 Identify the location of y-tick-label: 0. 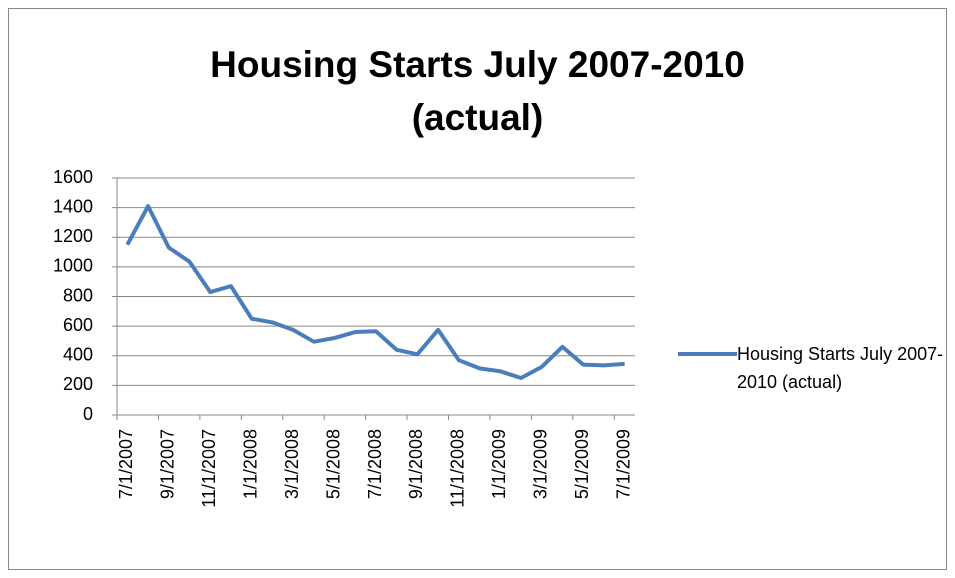
(88, 414).